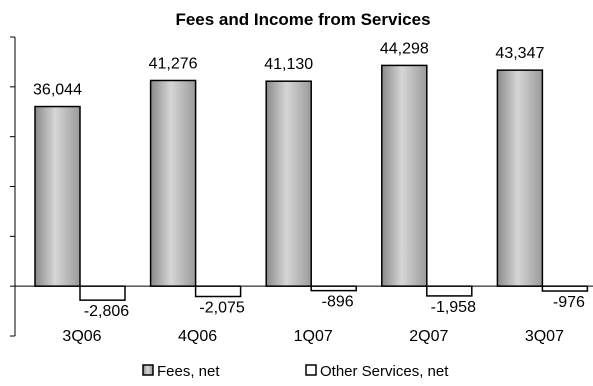  Describe the element at coordinates (197, 336) in the screenshot. I see `category-label: 4Q06` at that location.